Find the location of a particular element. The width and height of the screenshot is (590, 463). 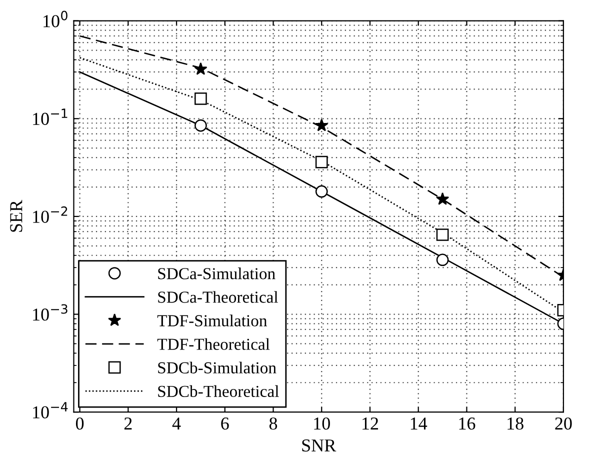

x-tick-label: 2 is located at coordinates (128, 424).